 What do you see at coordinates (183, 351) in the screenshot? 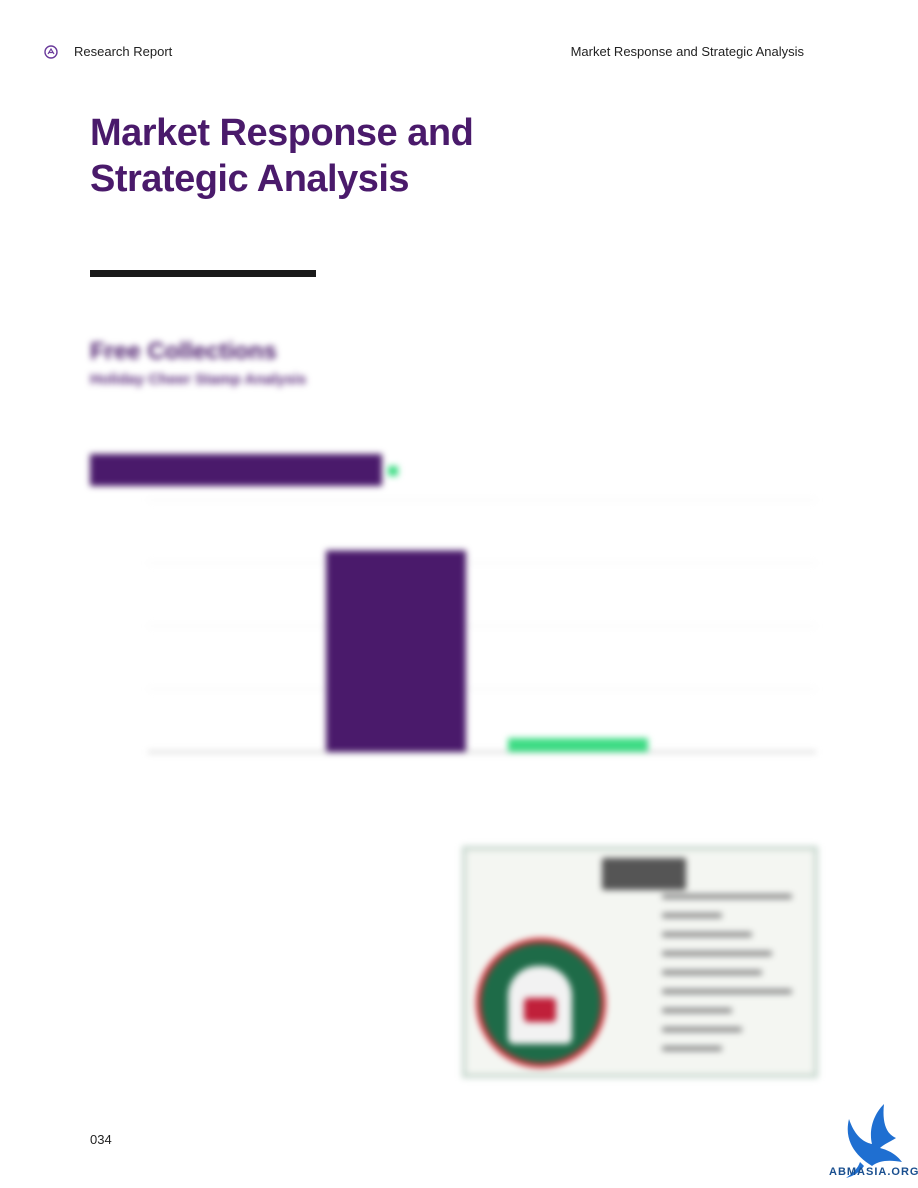
I see `section-title: Free Collections` at bounding box center [183, 351].